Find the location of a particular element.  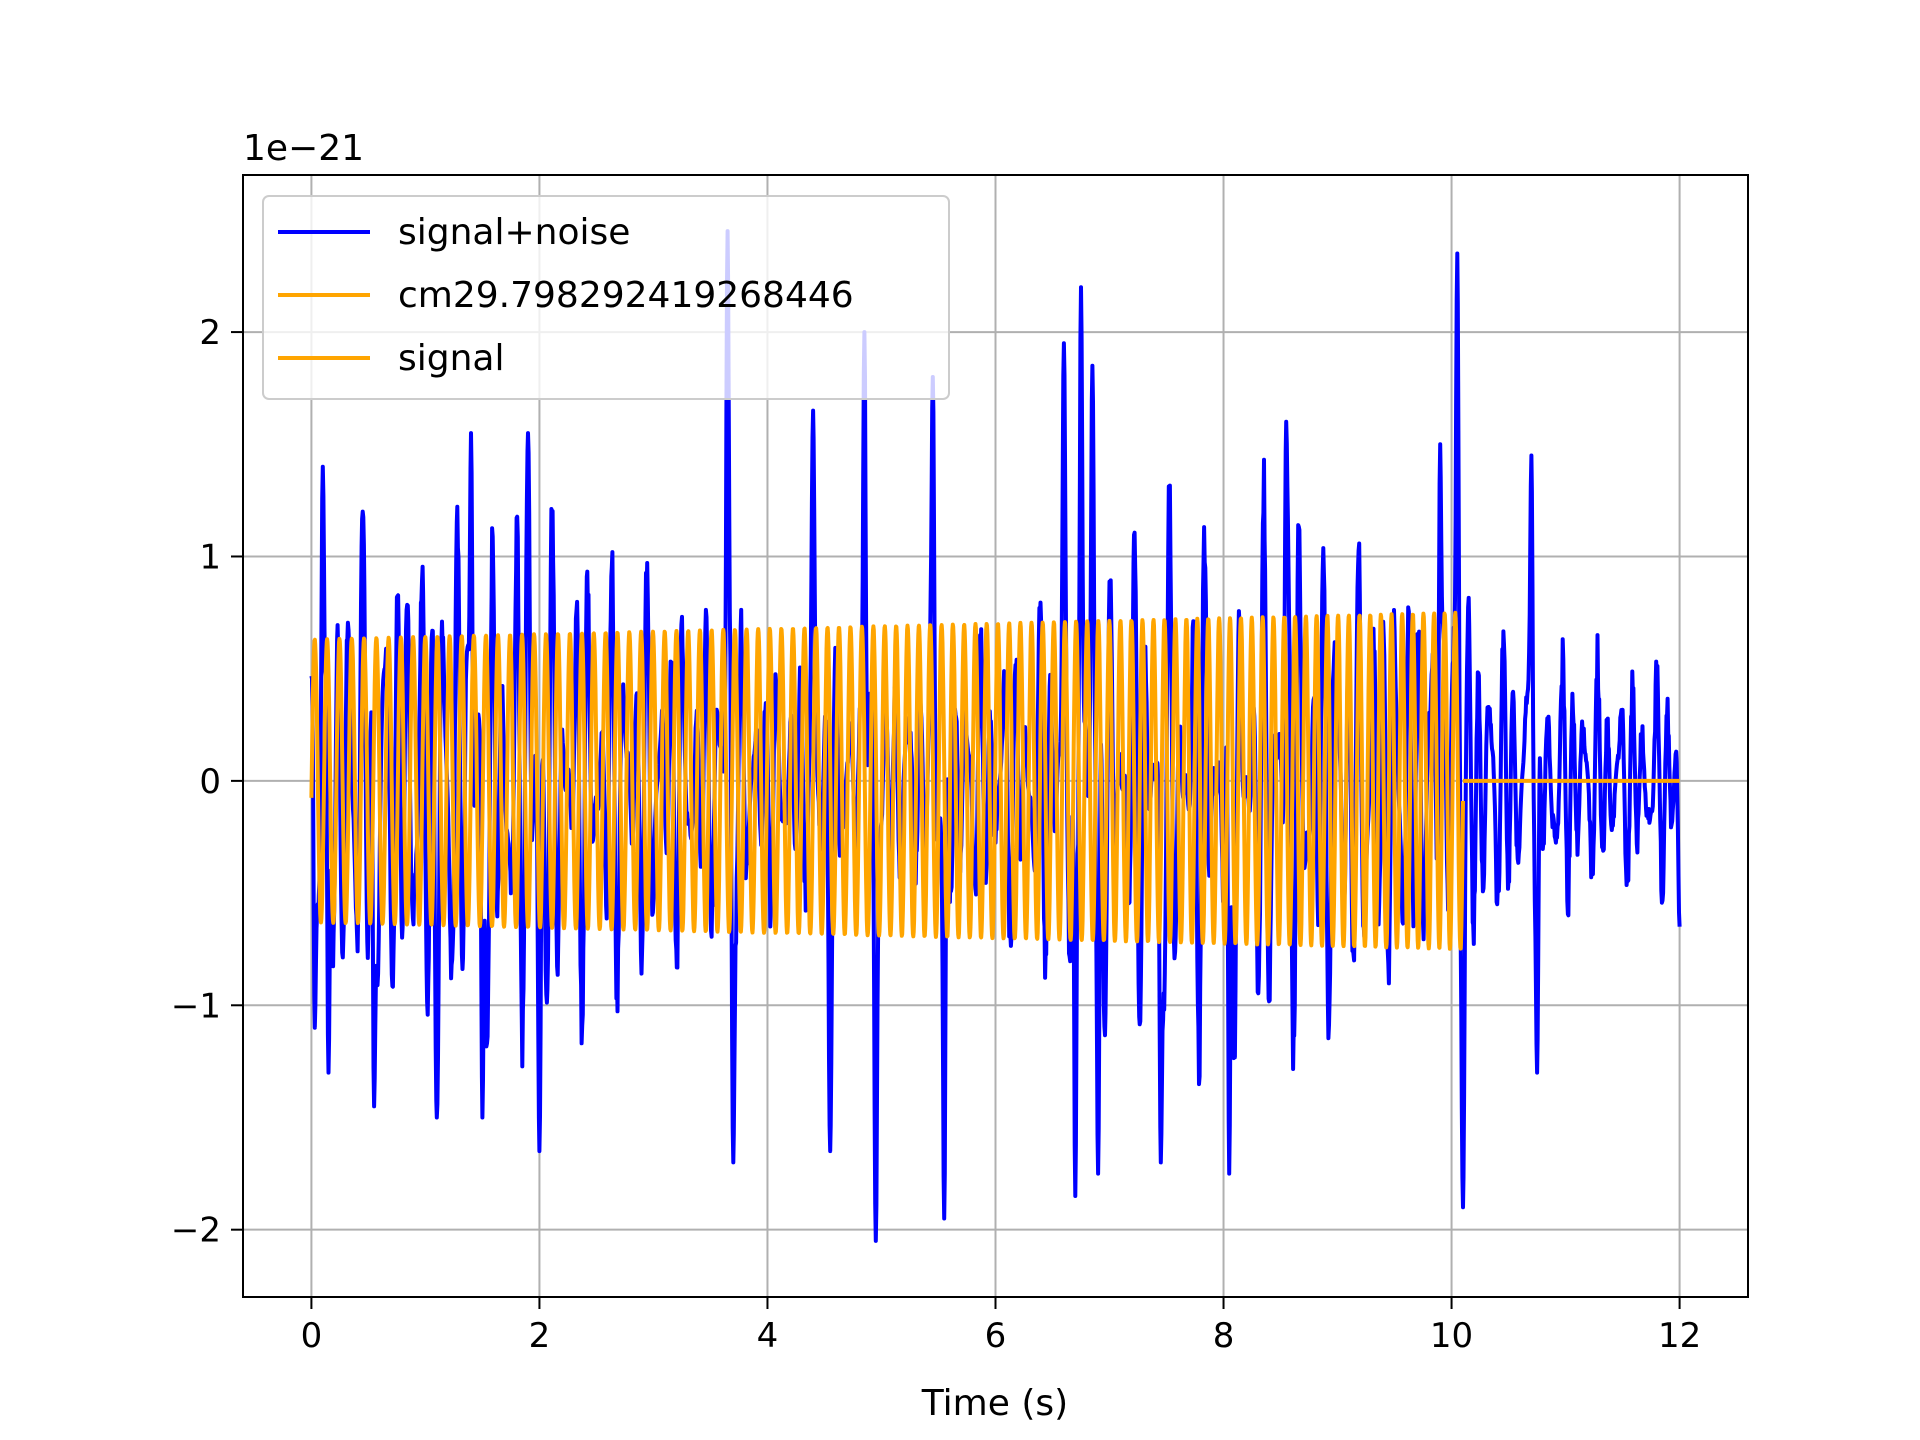

x-ticks: 0 2 4 6 8 10 12 is located at coordinates (1001, 1326).